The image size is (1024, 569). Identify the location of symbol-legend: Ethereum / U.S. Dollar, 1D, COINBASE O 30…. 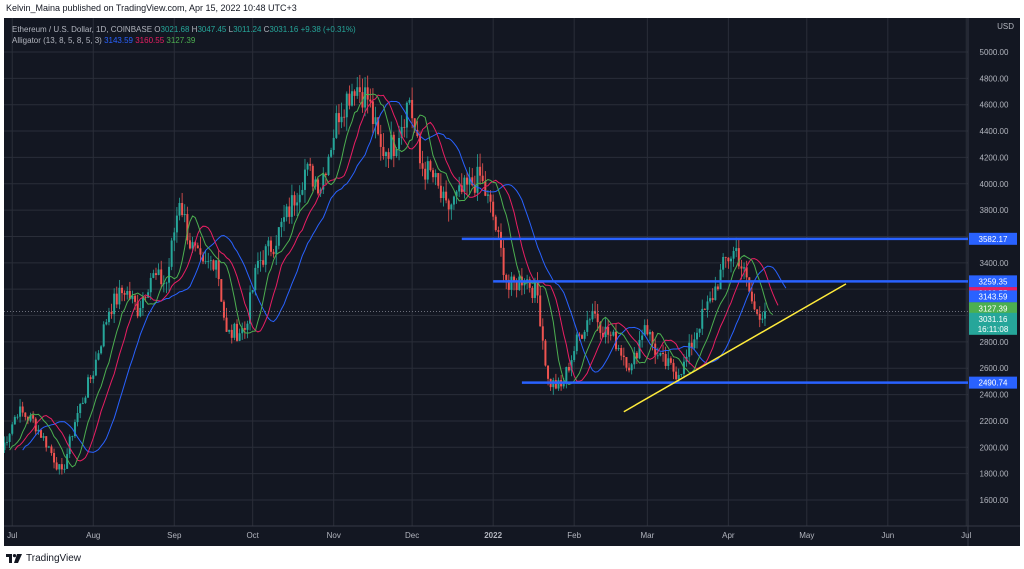
(184, 29).